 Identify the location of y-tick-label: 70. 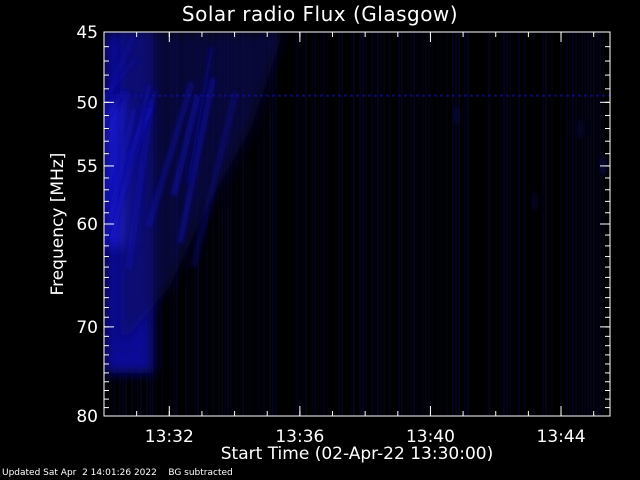
(87, 328).